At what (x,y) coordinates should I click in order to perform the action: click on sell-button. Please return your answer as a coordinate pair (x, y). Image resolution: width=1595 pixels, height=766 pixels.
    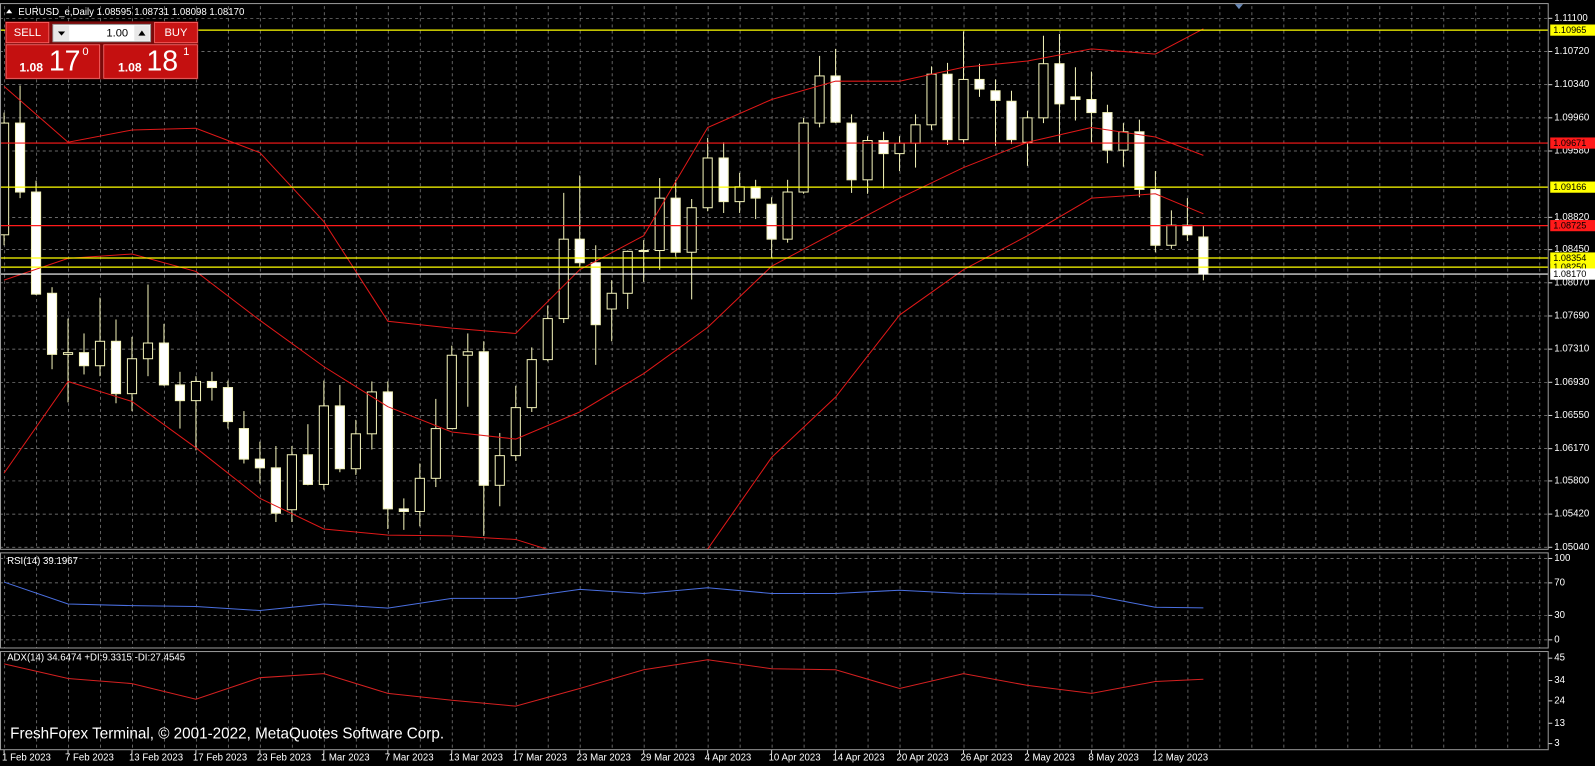
    Looking at the image, I should click on (27, 32).